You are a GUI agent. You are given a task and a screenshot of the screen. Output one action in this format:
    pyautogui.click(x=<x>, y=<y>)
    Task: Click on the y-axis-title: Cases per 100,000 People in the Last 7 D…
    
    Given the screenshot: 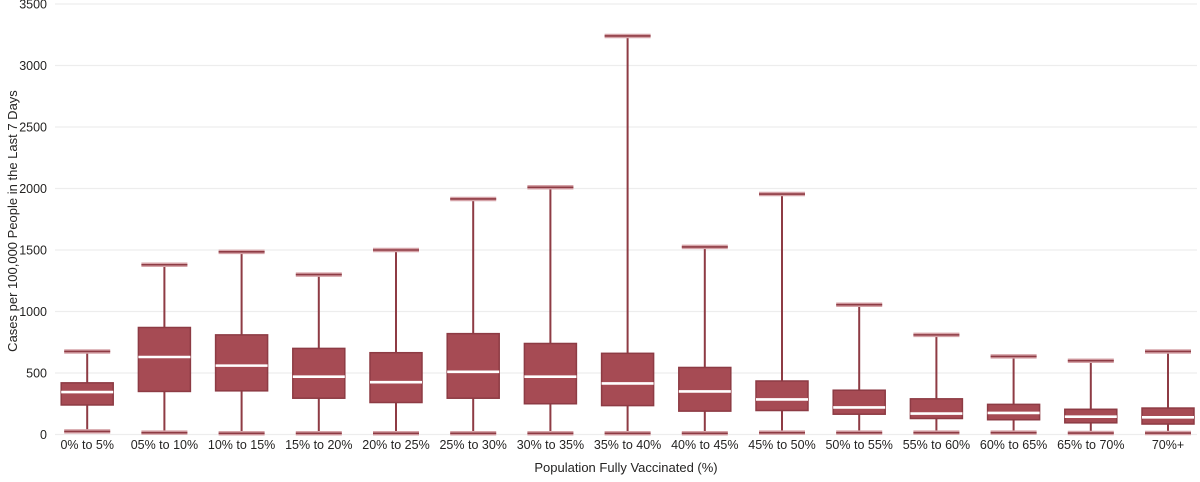 What is the action you would take?
    pyautogui.click(x=12, y=221)
    